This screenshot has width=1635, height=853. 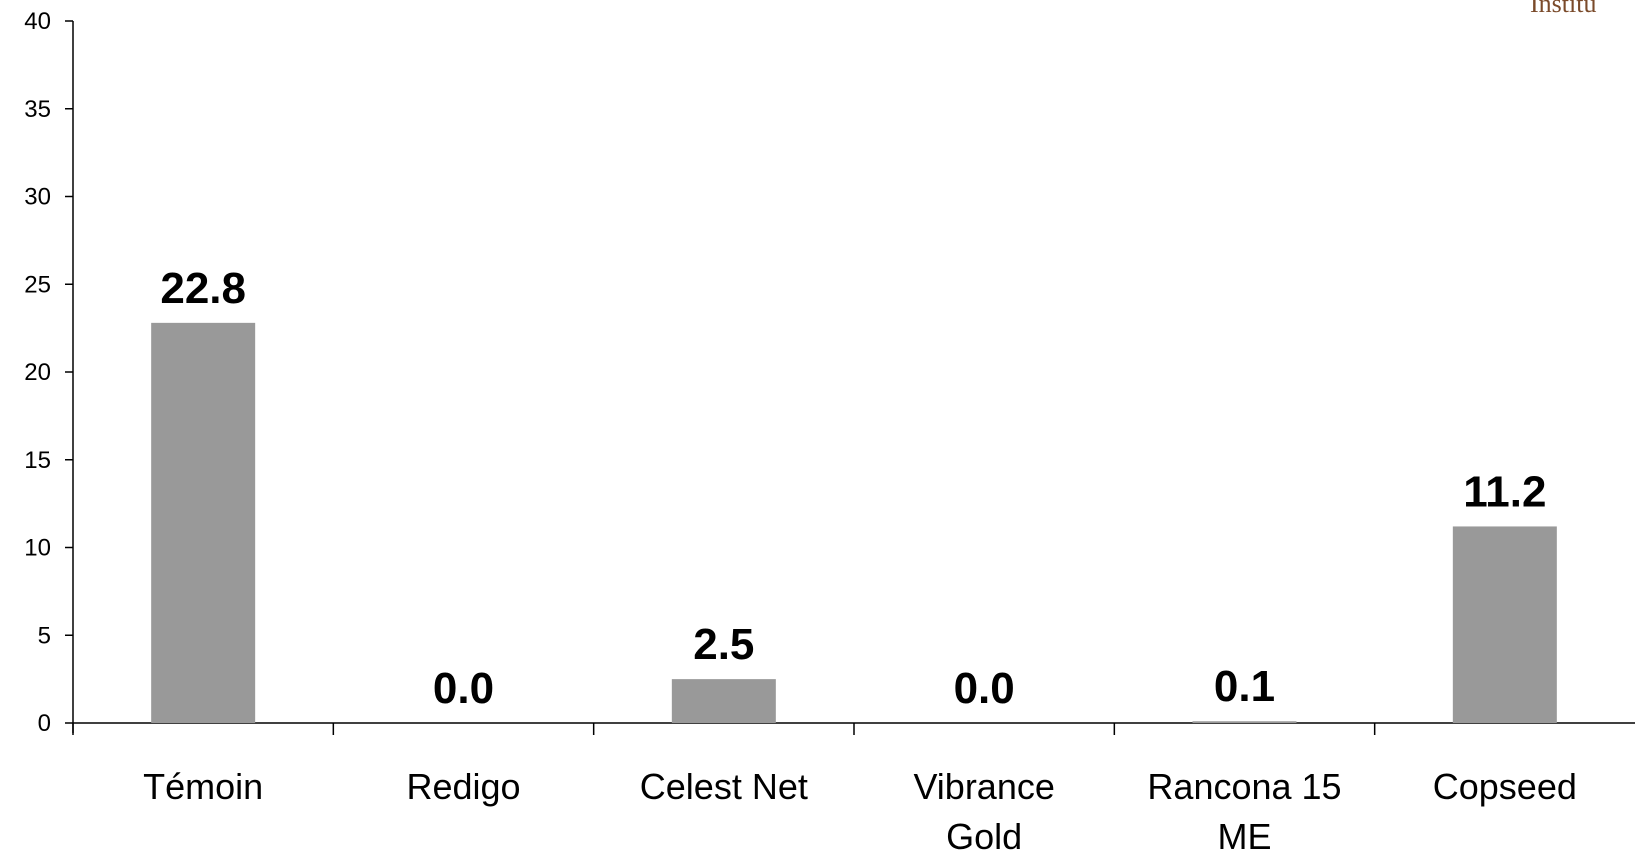 What do you see at coordinates (983, 786) in the screenshot?
I see `x-category-label-line: Vibrance` at bounding box center [983, 786].